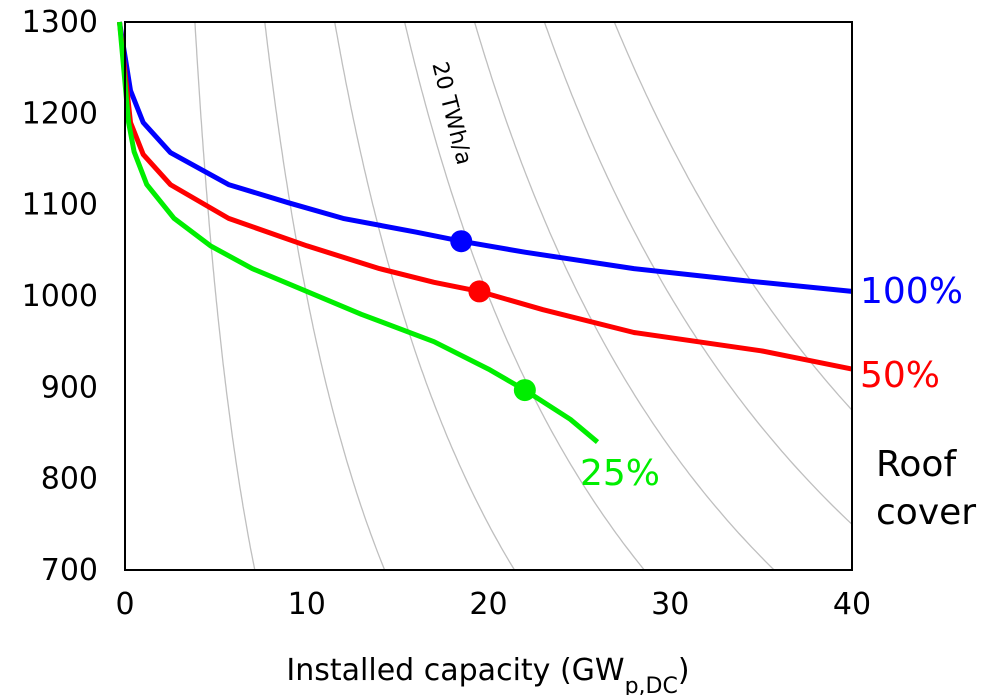 The width and height of the screenshot is (985, 695). Describe the element at coordinates (684, 670) in the screenshot. I see `x-axis-title-suffix: )` at that location.